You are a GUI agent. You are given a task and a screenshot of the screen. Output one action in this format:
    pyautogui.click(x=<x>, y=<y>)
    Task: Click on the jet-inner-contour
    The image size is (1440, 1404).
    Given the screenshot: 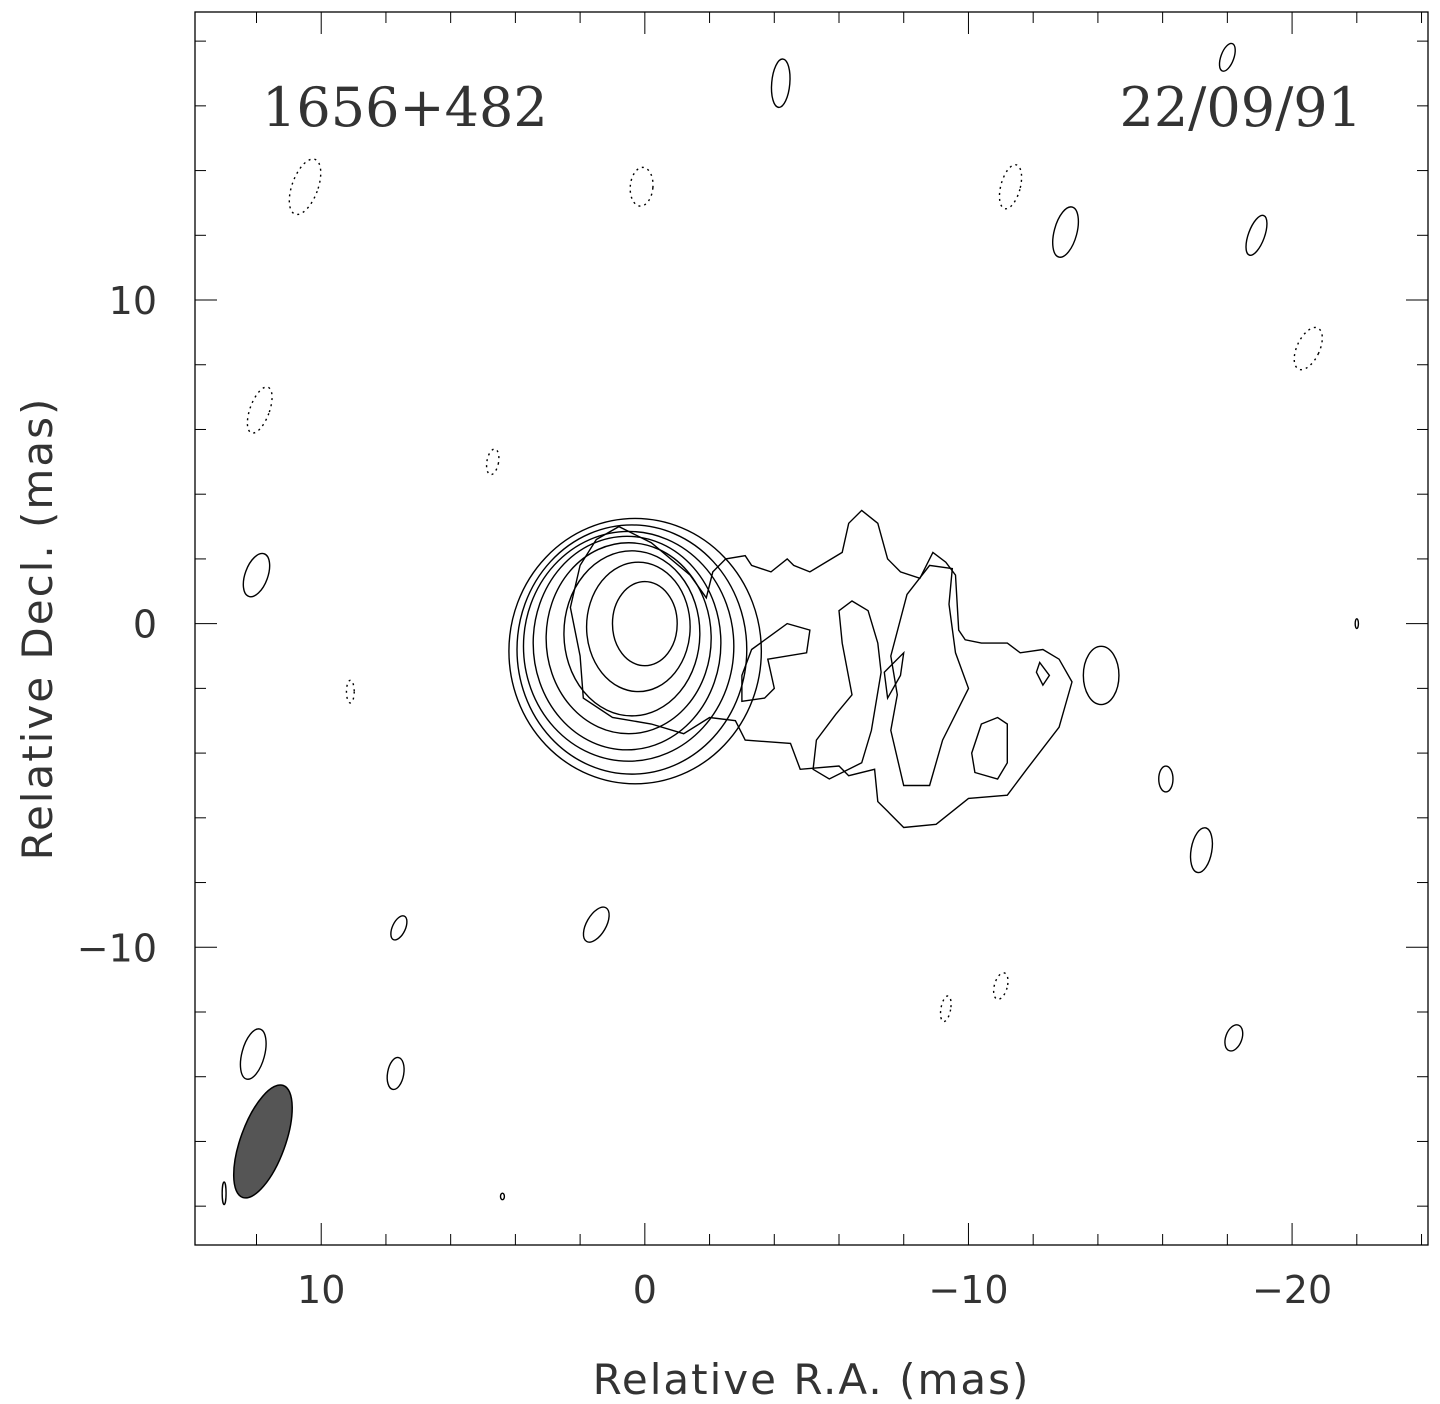 What is the action you would take?
    pyautogui.click(x=930, y=675)
    